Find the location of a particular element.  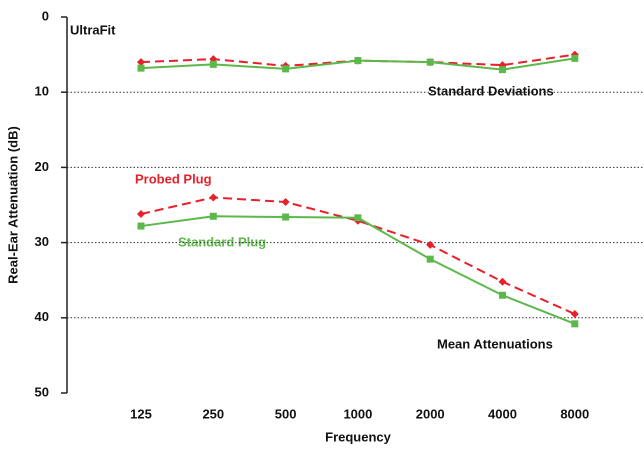

x-tick-label: 8000 is located at coordinates (574, 413).